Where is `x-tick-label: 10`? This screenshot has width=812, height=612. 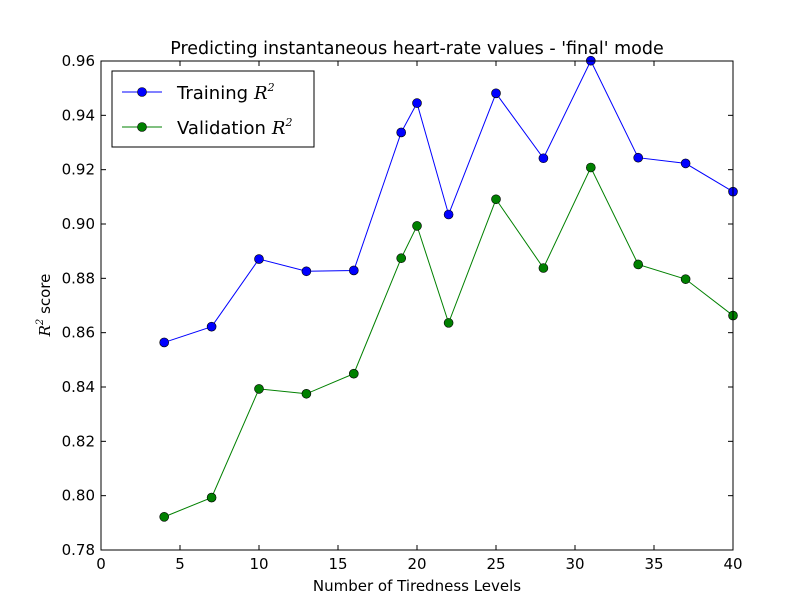 x-tick-label: 10 is located at coordinates (258, 564).